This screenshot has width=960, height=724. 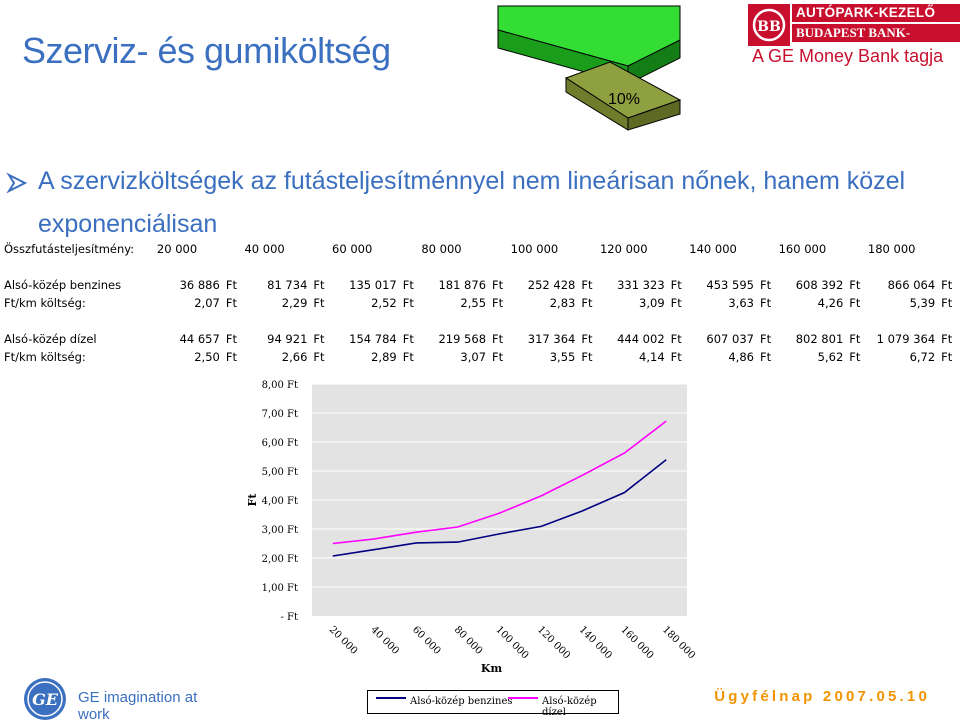 I want to click on cost-value: 81 734, so click(x=287, y=285).